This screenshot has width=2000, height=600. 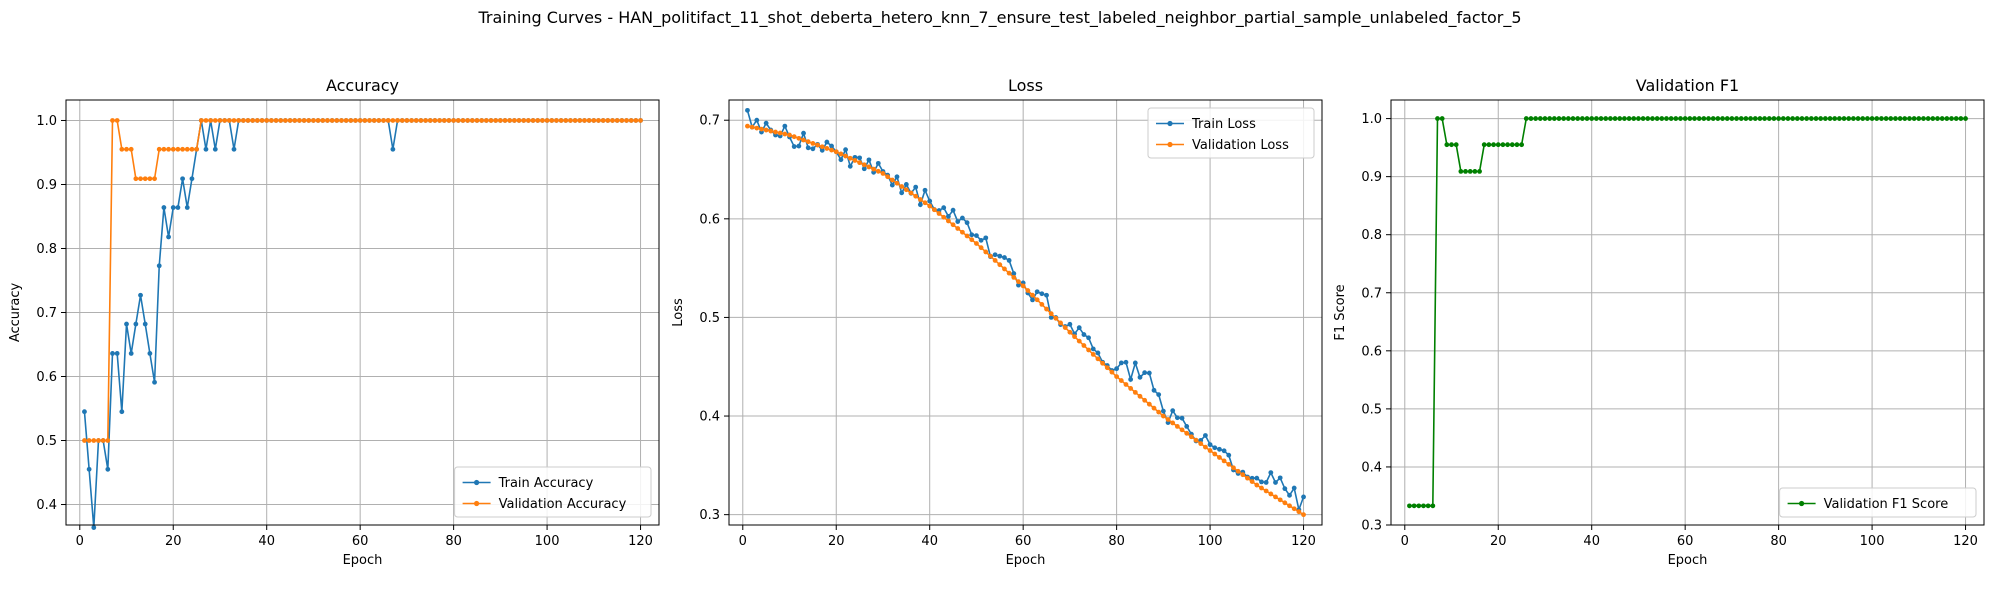 What do you see at coordinates (1371, 119) in the screenshot?
I see `y-tick-label: 1.0` at bounding box center [1371, 119].